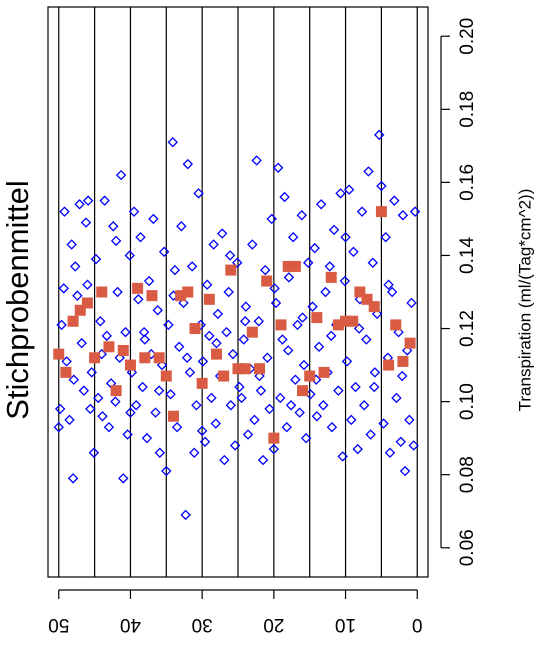 This screenshot has height=654, width=556. What do you see at coordinates (273, 624) in the screenshot?
I see `x-tick-label: 20` at bounding box center [273, 624].